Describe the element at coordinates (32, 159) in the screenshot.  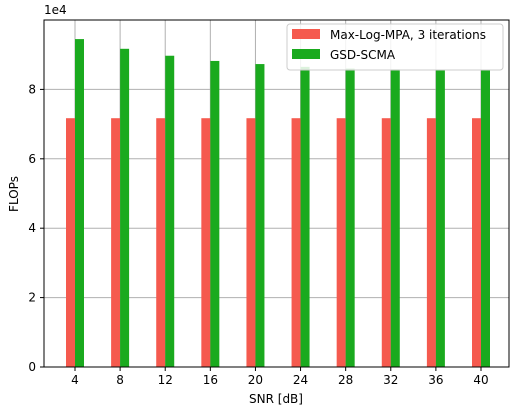
I see `y-tick-label: 6` at that location.